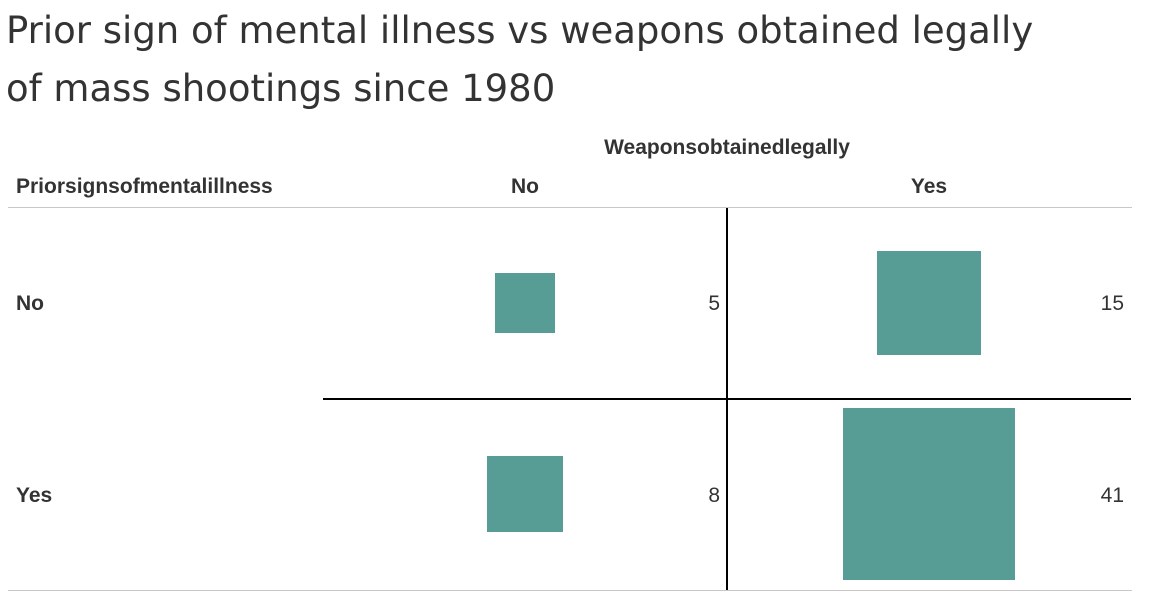  Describe the element at coordinates (714, 495) in the screenshot. I see `value-label-yes-no: 8` at that location.